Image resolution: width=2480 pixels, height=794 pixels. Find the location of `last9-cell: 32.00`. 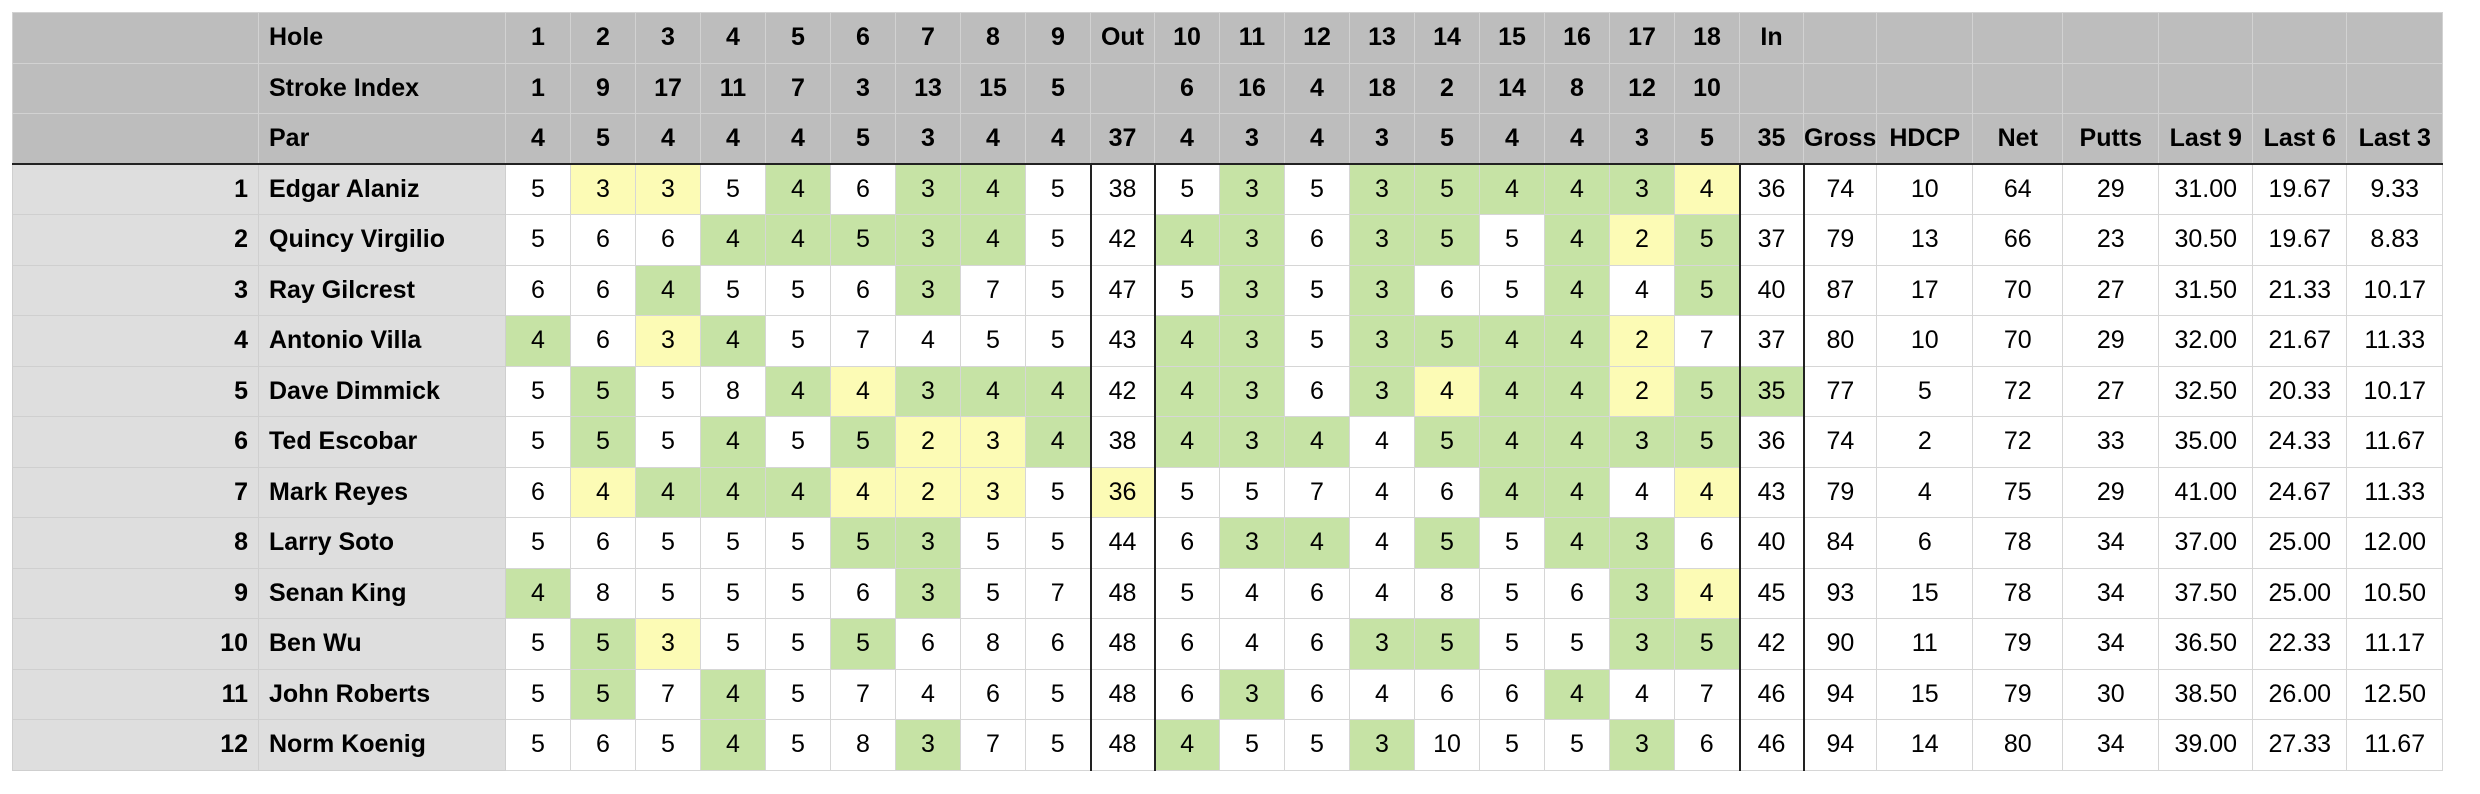

last9-cell: 32.00 is located at coordinates (2206, 341).